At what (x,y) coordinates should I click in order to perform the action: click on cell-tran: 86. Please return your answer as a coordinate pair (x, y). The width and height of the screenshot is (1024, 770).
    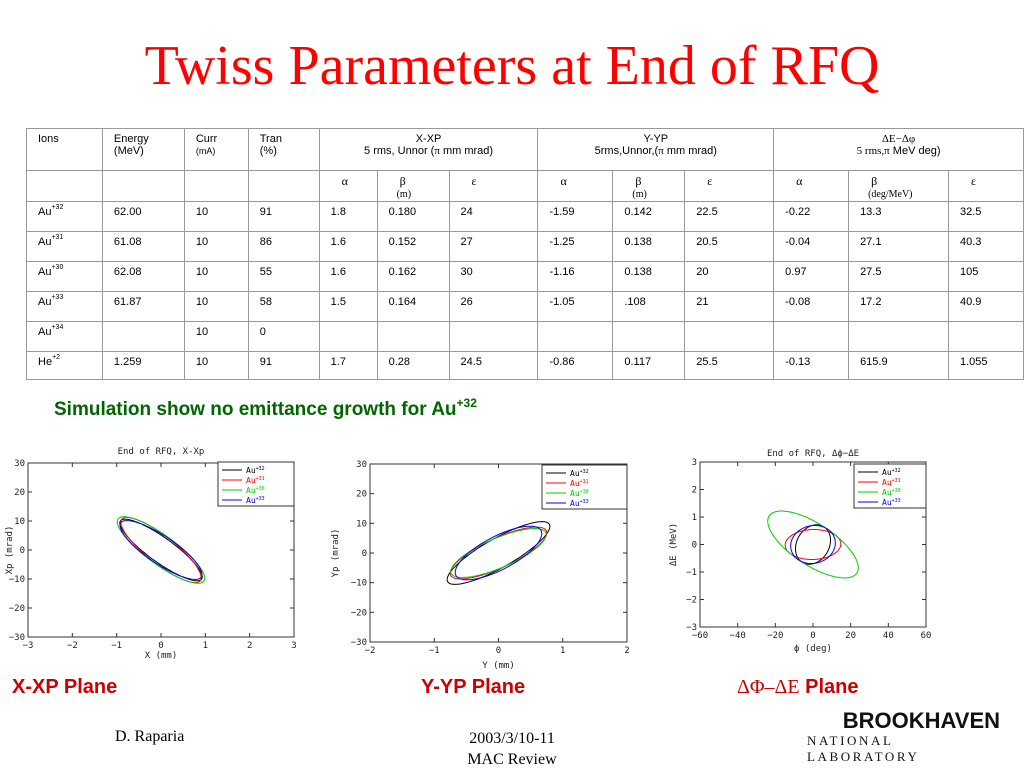
    Looking at the image, I should click on (283, 246).